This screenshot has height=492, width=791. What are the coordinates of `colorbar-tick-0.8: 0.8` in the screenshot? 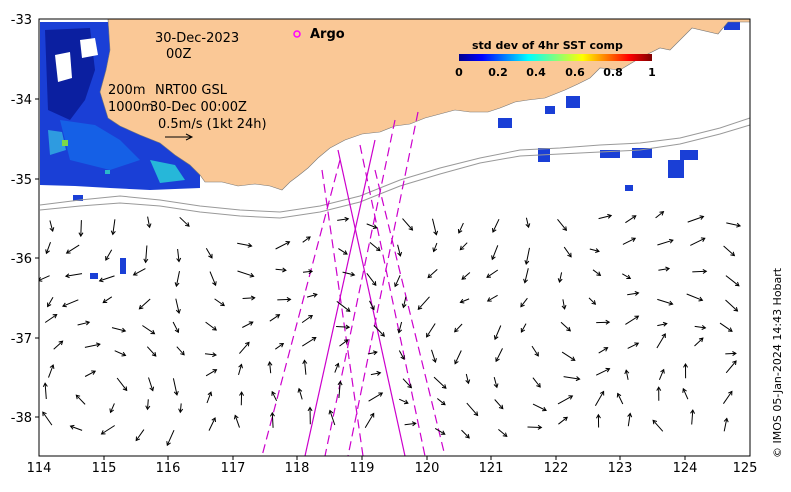 It's located at (613, 72).